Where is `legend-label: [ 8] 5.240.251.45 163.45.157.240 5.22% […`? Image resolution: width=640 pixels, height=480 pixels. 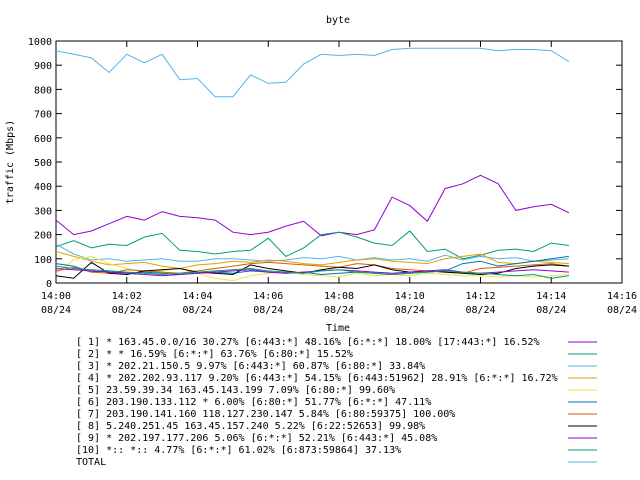
legend-label: [ 8] 5.240.251.45 163.45.157.240 5.22% [… is located at coordinates (250, 426).